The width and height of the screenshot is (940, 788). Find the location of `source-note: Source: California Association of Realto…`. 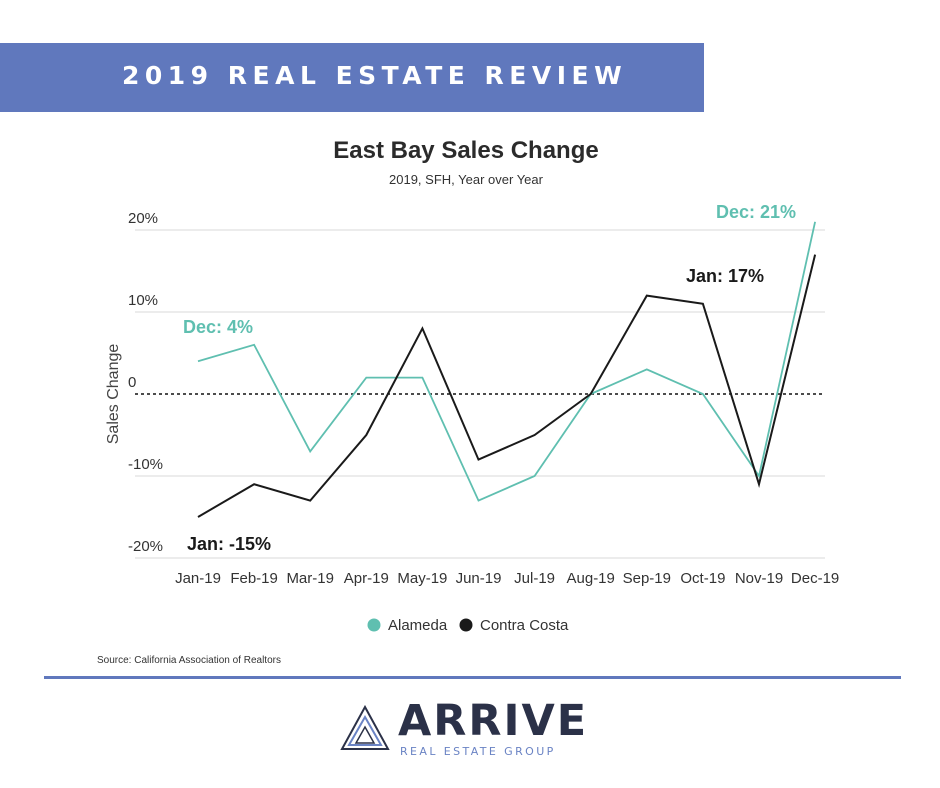

source-note: Source: California Association of Realto… is located at coordinates (189, 660).